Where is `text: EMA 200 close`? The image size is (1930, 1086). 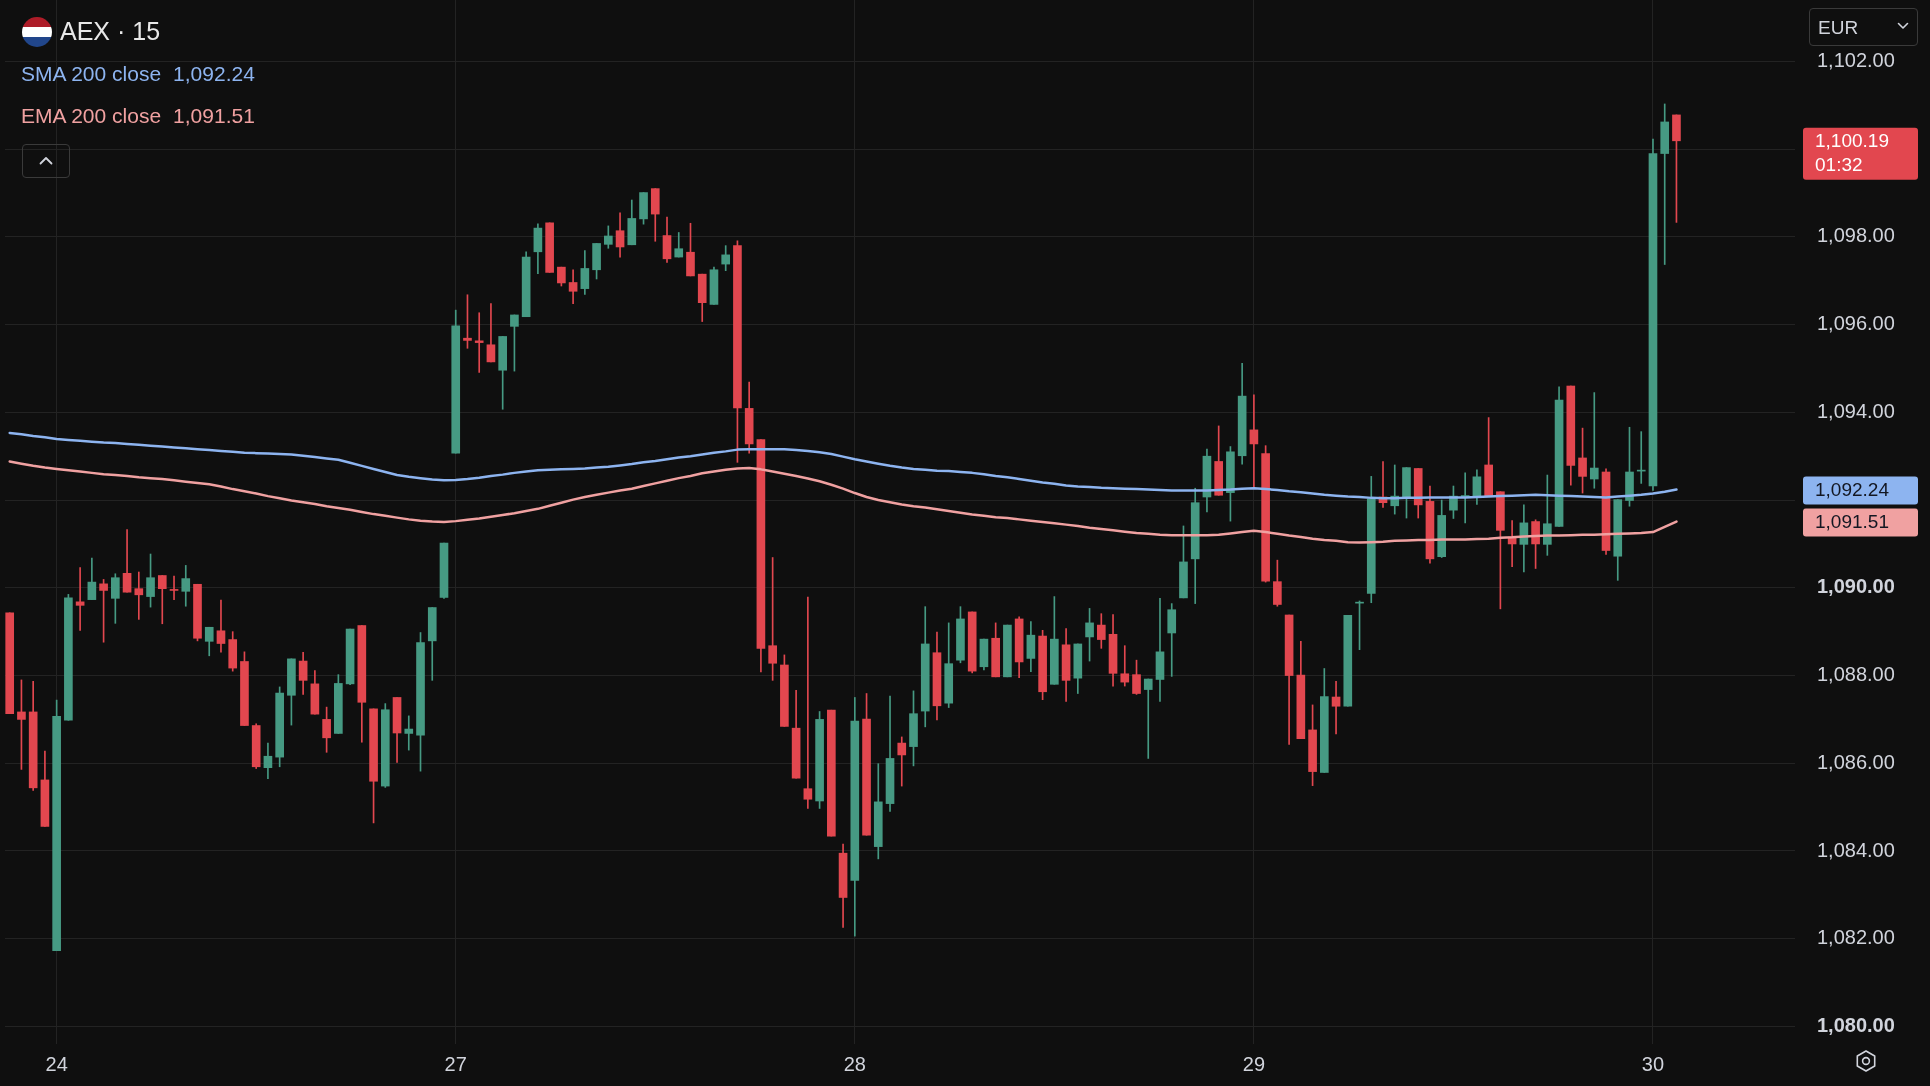
text: EMA 200 close is located at coordinates (91, 115).